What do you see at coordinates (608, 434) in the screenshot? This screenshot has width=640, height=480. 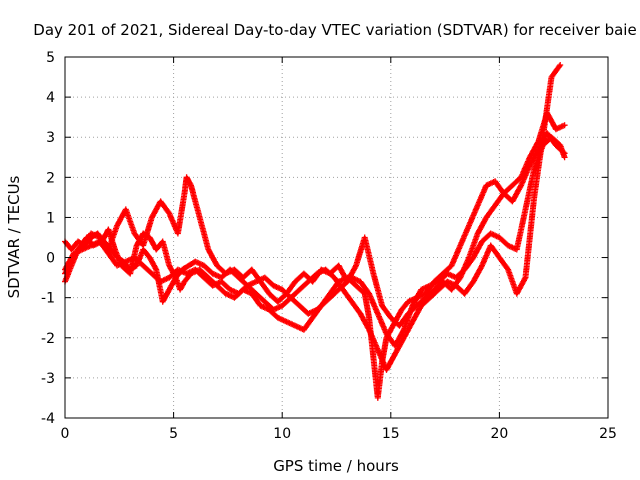 I see `x-tick-label-25: 25` at bounding box center [608, 434].